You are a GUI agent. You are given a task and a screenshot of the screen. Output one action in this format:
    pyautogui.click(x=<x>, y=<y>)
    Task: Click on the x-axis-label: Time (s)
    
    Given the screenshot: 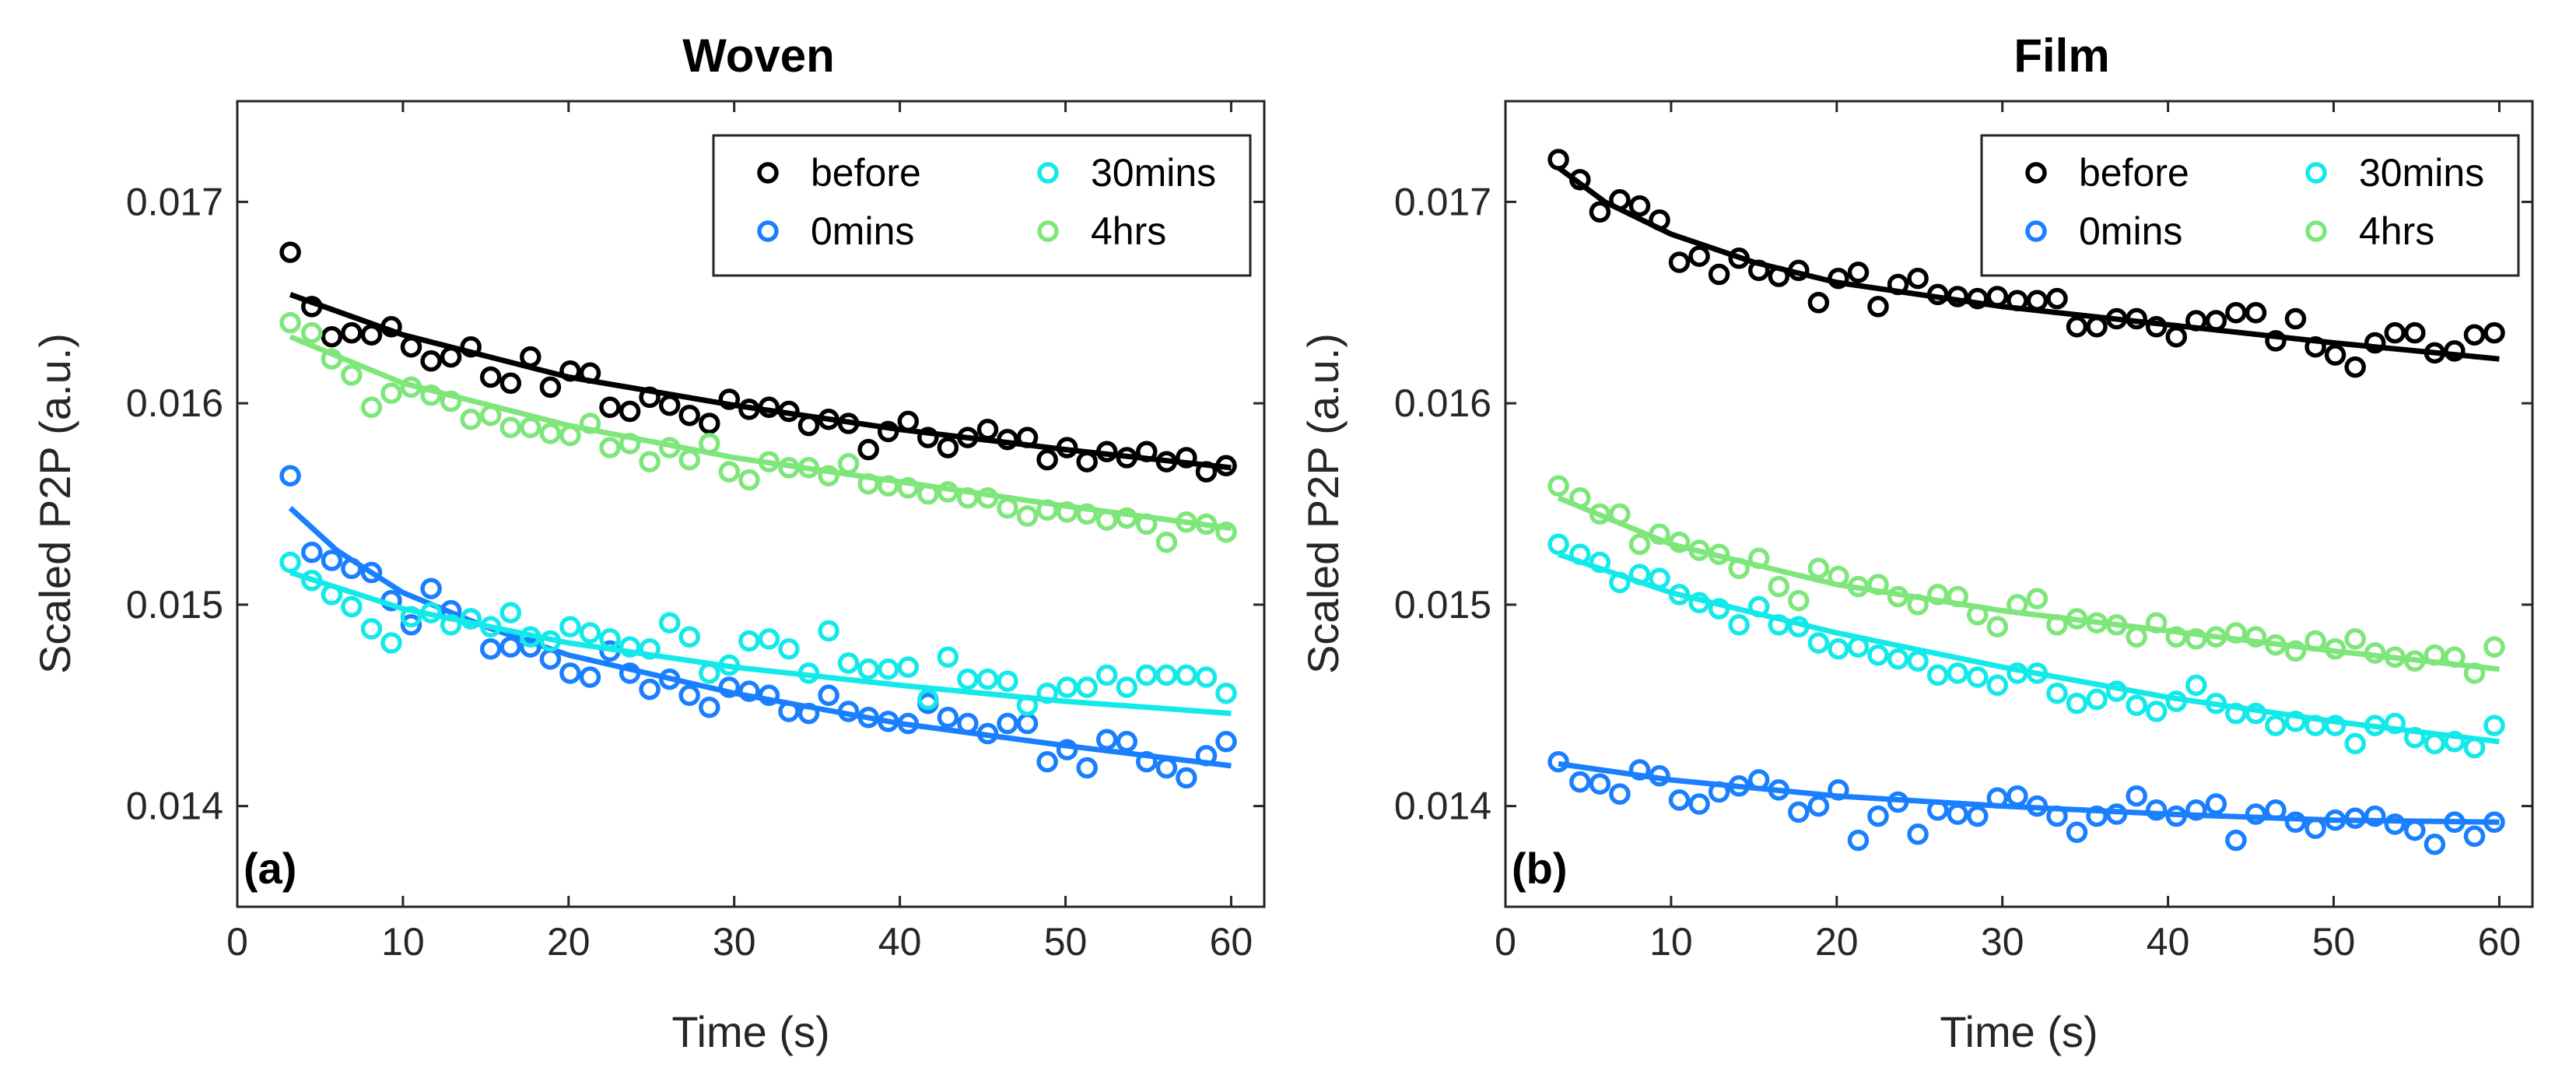 What is the action you would take?
    pyautogui.click(x=2019, y=1031)
    